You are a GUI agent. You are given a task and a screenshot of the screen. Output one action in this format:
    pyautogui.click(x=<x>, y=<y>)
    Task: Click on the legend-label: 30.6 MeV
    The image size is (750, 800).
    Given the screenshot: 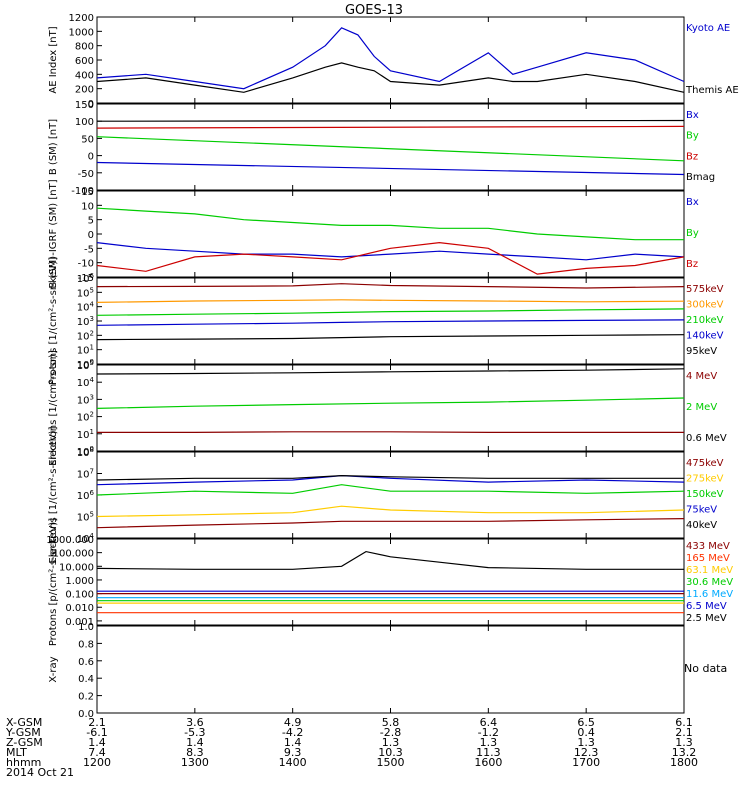 What is the action you would take?
    pyautogui.click(x=709, y=582)
    